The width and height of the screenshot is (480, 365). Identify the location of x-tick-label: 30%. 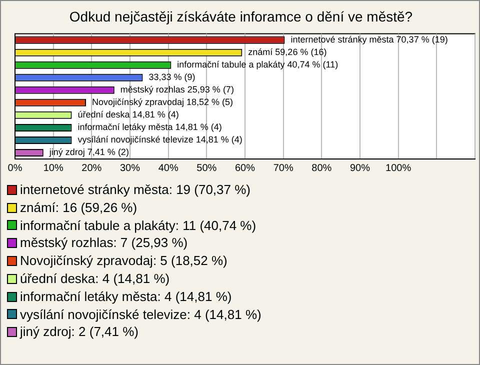
(130, 168).